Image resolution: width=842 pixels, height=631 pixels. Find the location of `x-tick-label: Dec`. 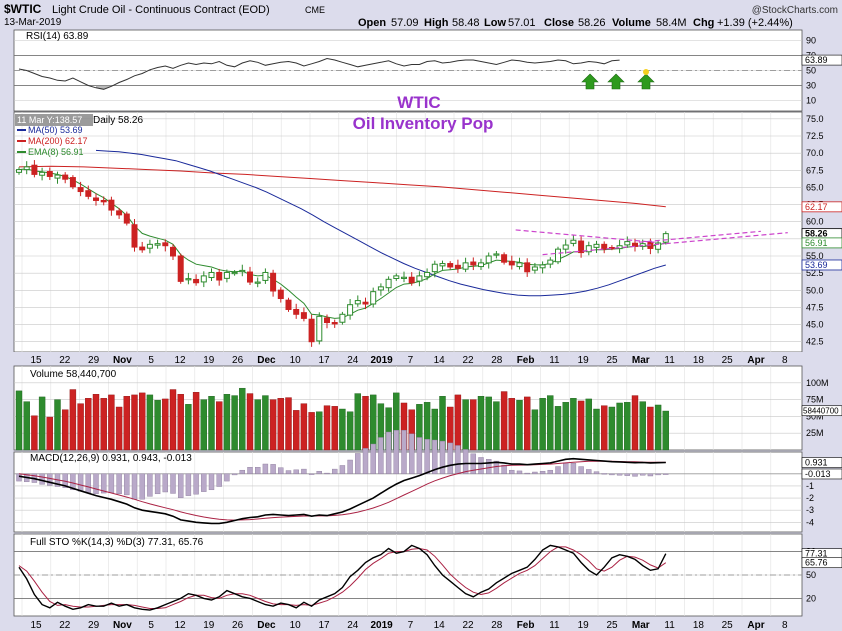

x-tick-label: Dec is located at coordinates (266, 625).